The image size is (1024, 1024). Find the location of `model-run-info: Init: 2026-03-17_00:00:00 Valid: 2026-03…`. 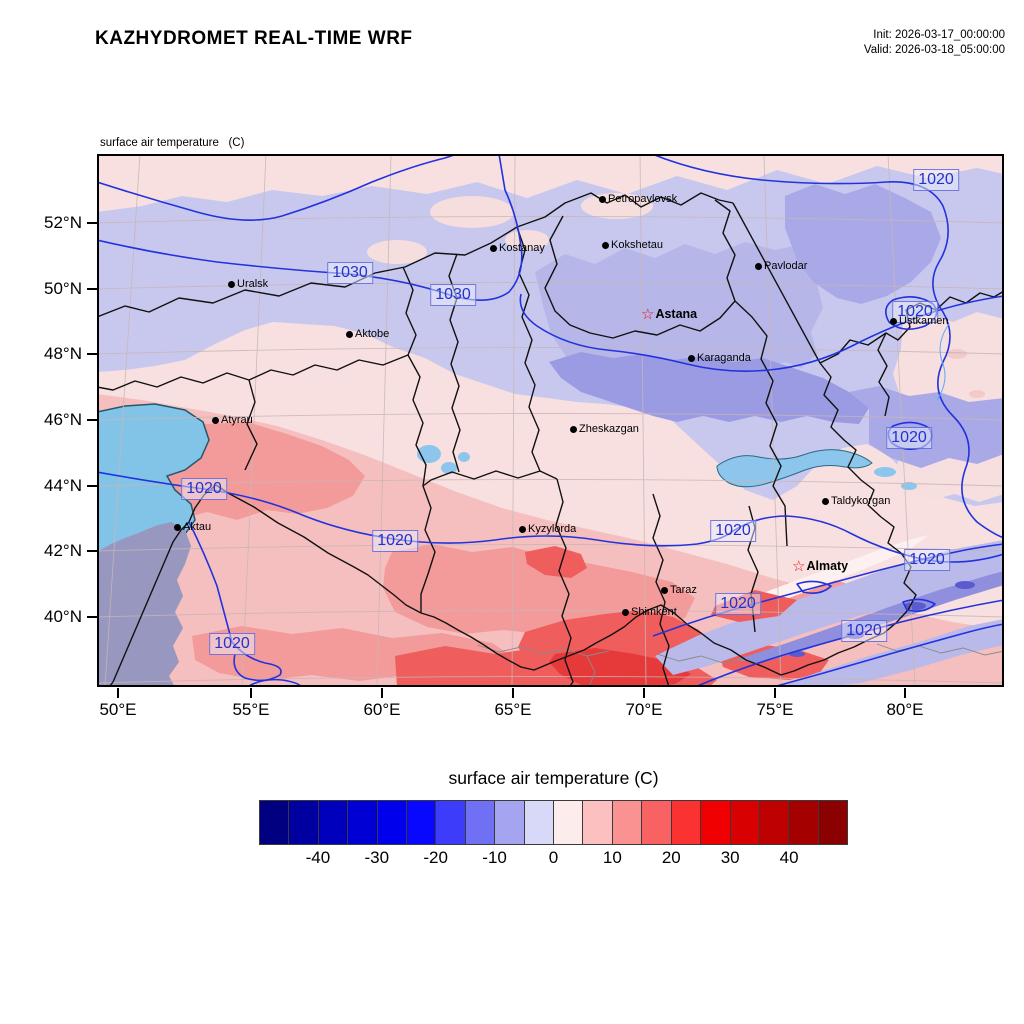

model-run-info: Init: 2026-03-17_00:00:00 Valid: 2026-03… is located at coordinates (934, 43).